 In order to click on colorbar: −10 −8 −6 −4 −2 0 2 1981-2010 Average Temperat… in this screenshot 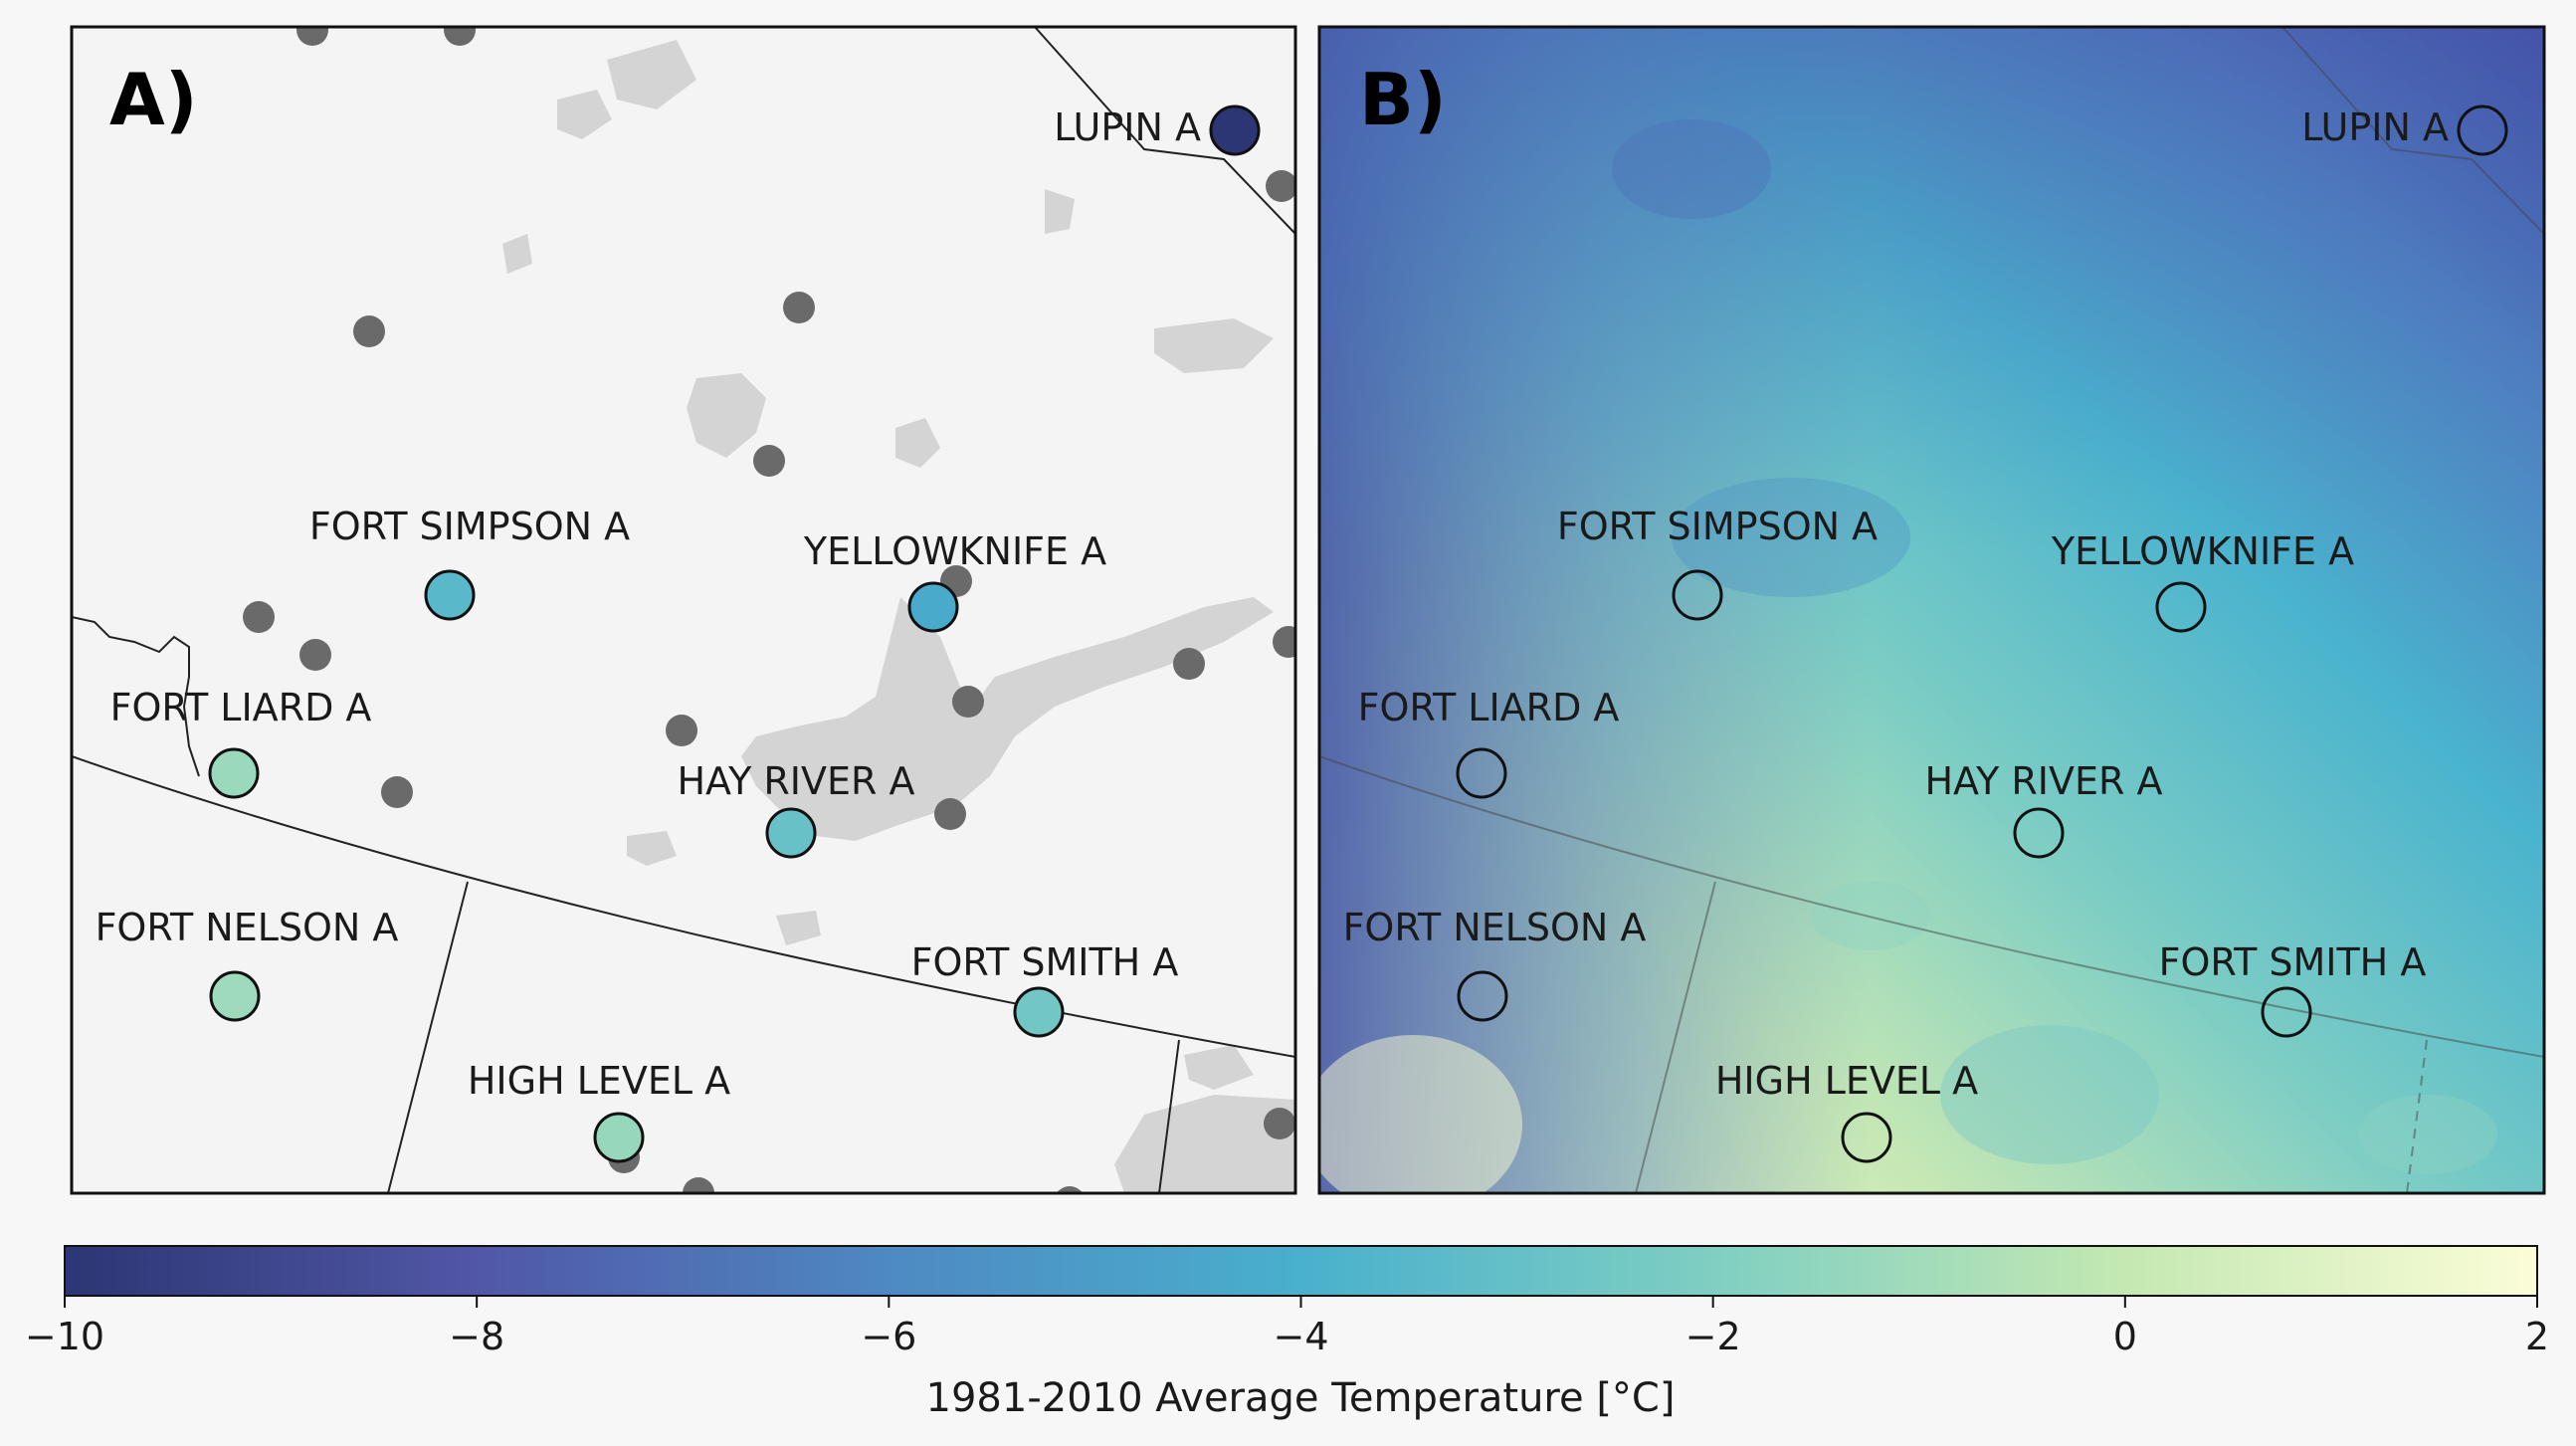, I will do `click(1287, 1333)`.